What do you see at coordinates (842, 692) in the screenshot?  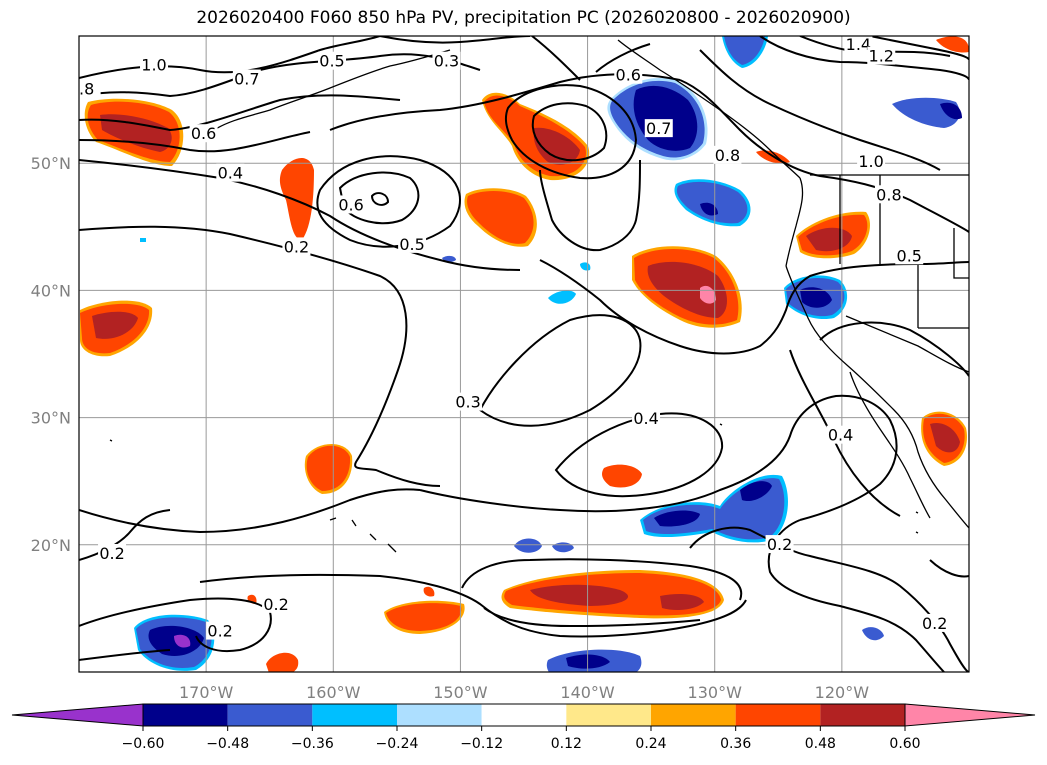 I see `lon-tick-label: 120°W` at bounding box center [842, 692].